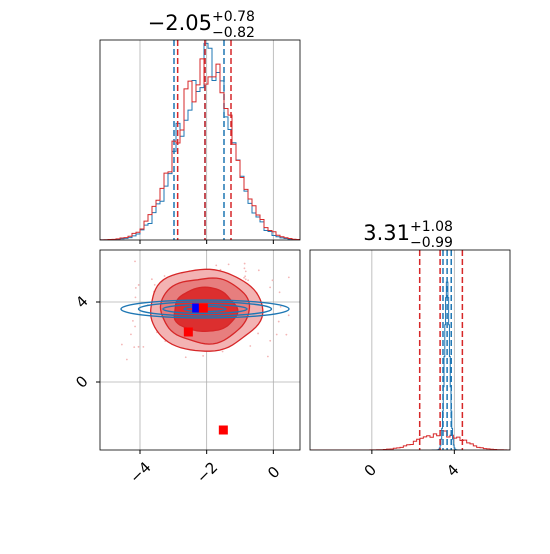 The width and height of the screenshot is (550, 554). Describe the element at coordinates (431, 227) in the screenshot. I see `marginal-2-title-sup: +1.08` at that location.